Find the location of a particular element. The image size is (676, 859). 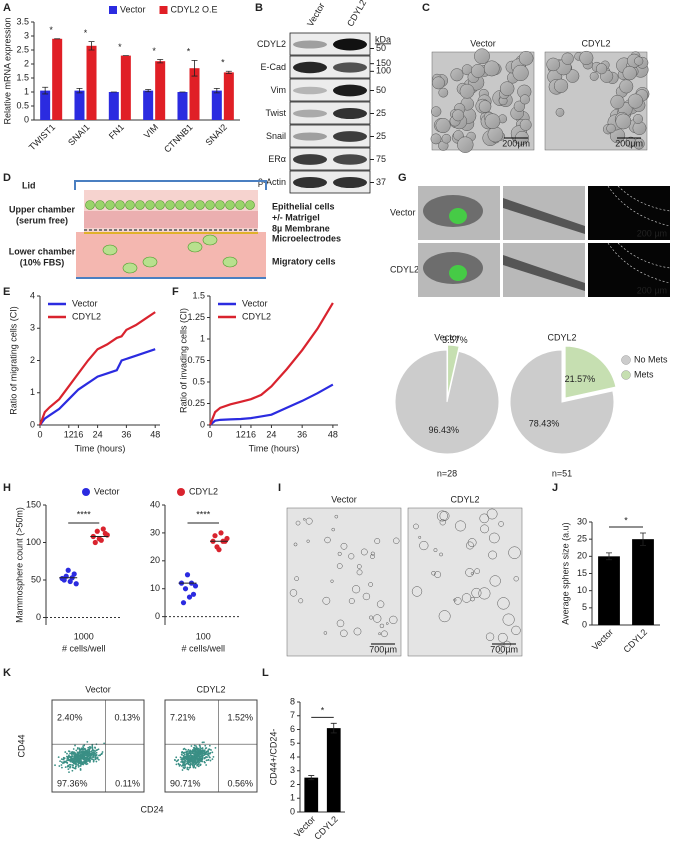

scale-label: 700µm is located at coordinates (504, 649).